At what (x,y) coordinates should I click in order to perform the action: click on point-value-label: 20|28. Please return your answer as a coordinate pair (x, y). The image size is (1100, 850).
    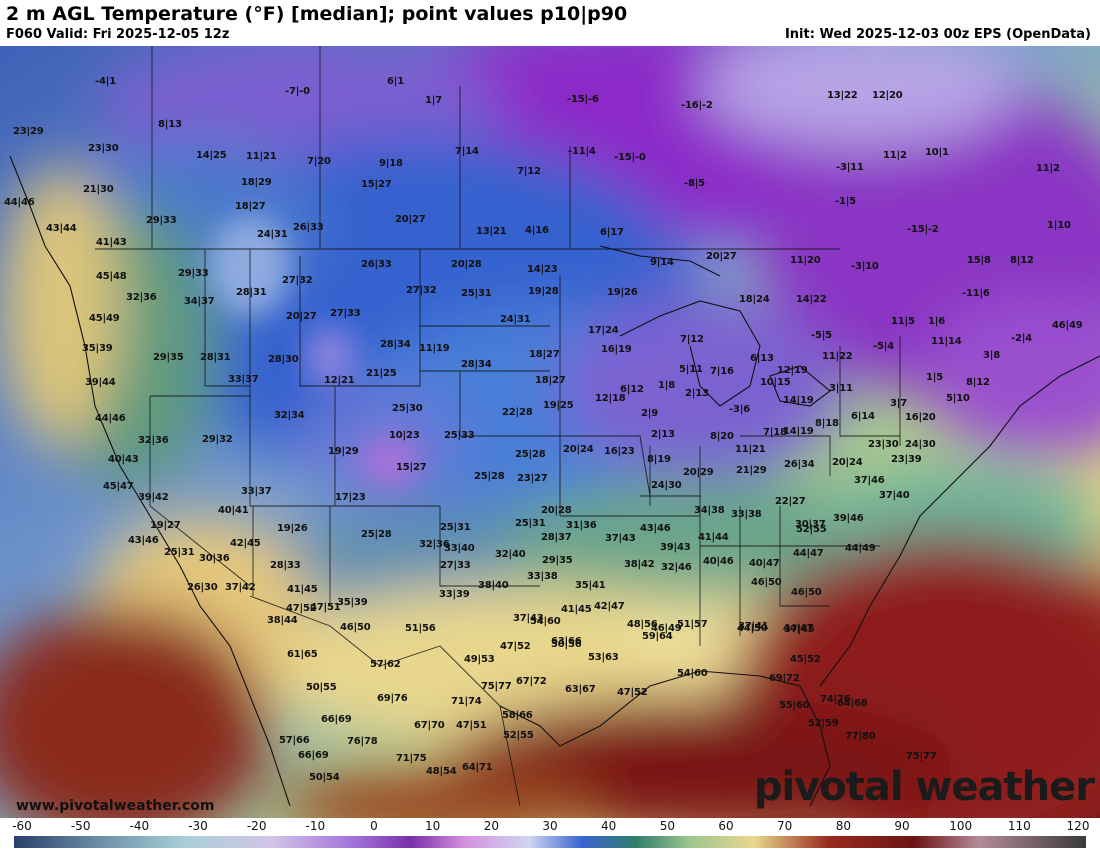
    Looking at the image, I should click on (556, 510).